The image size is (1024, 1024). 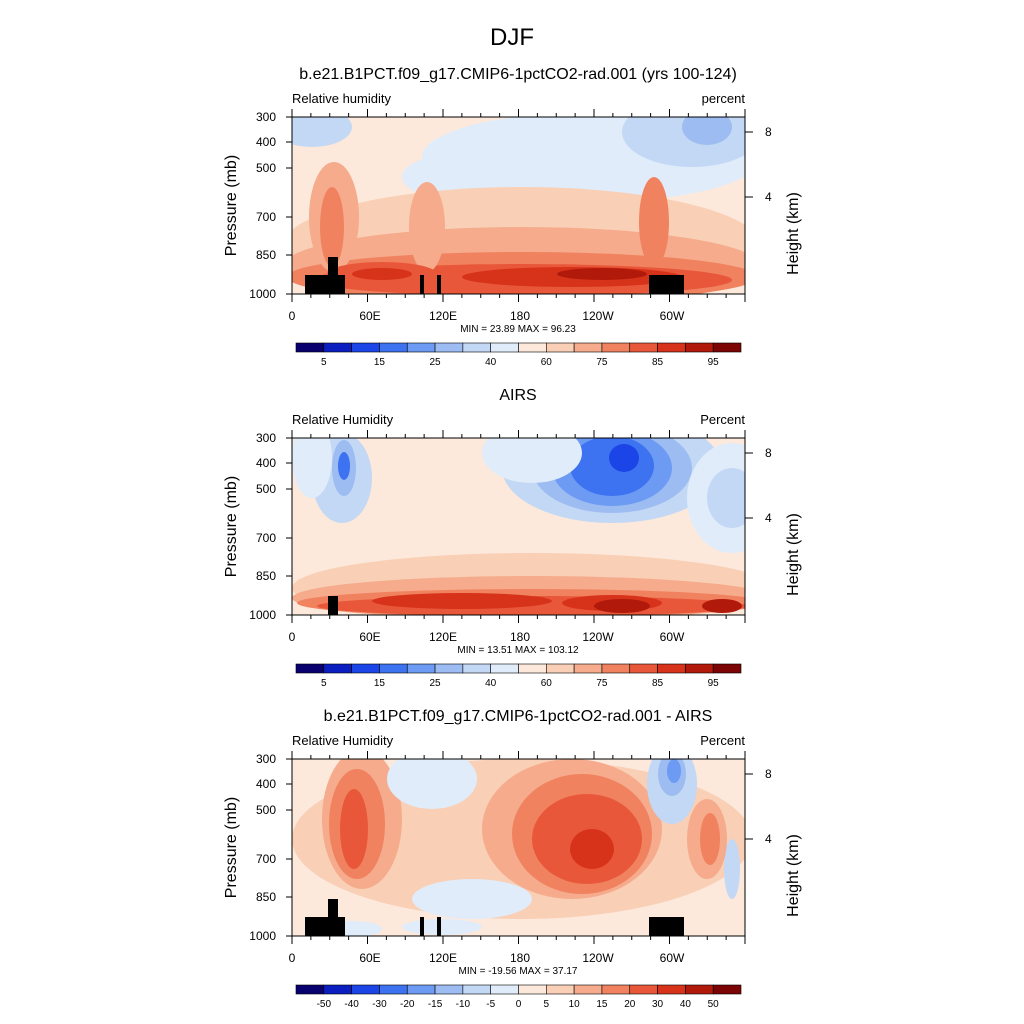 I want to click on y-tick-label: 500, so click(x=266, y=168).